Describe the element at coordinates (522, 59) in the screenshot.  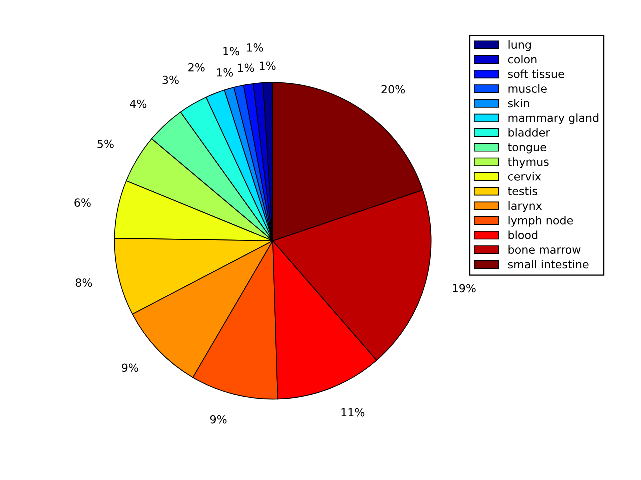
I see `legend-label: colon` at that location.